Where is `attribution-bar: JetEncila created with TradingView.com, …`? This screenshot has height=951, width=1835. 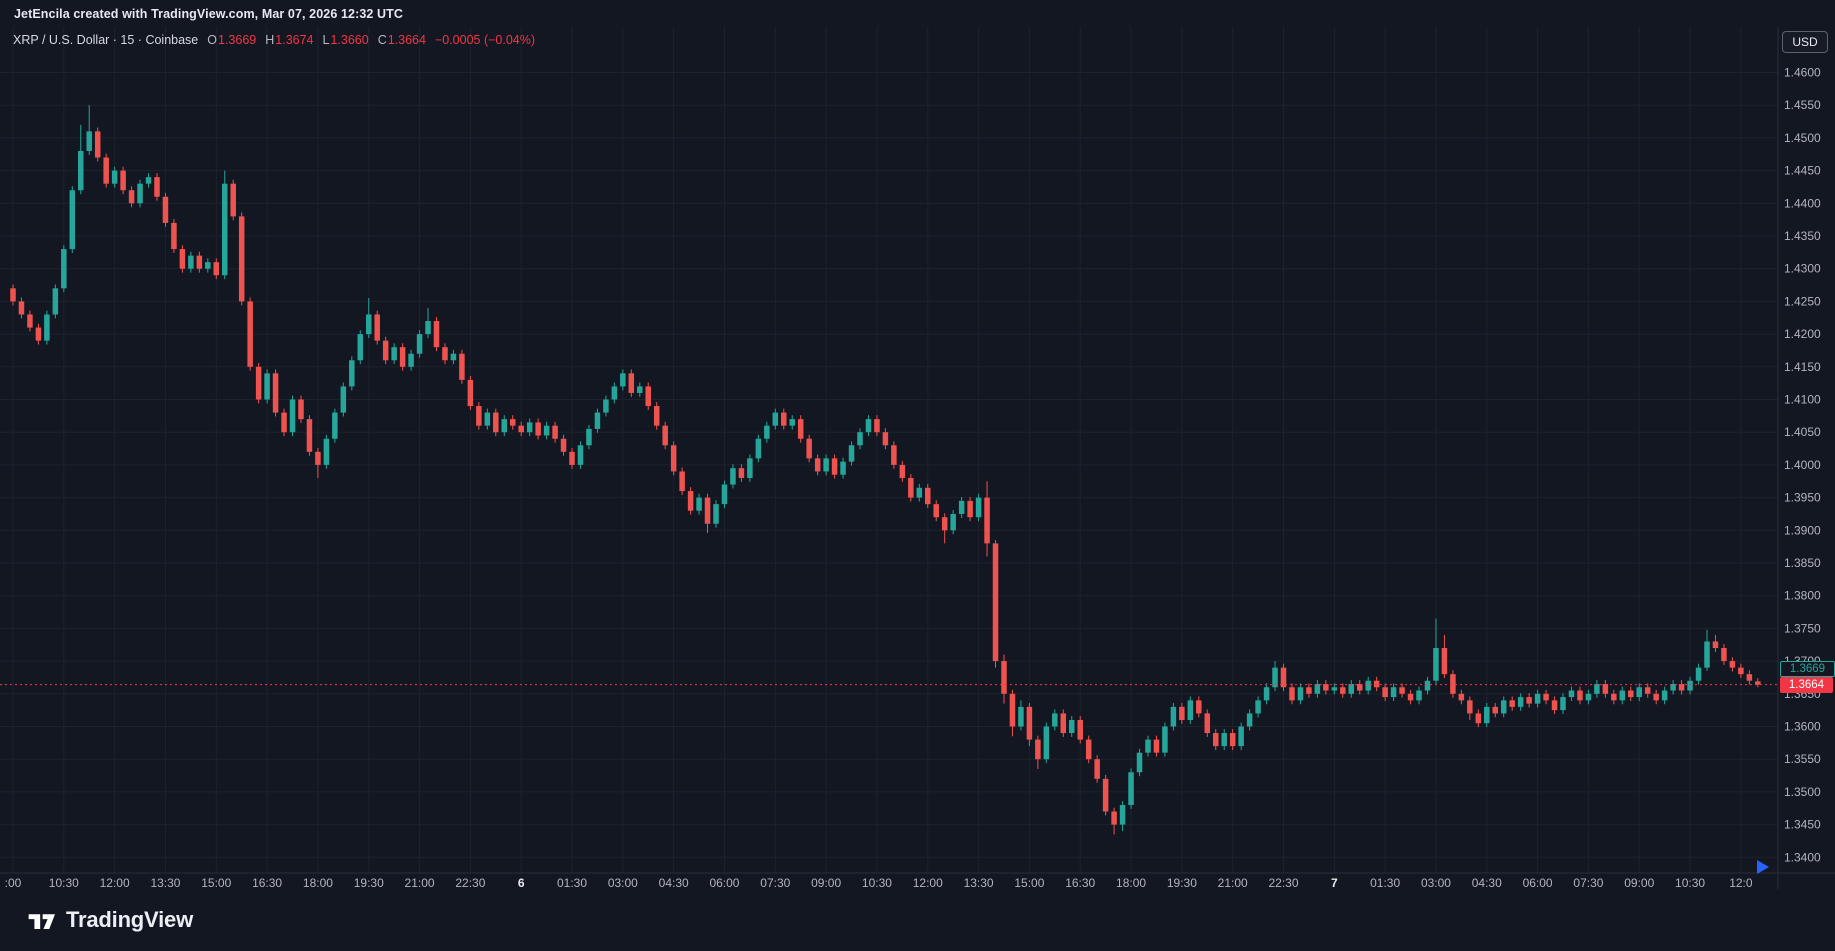 attribution-bar: JetEncila created with TradingView.com, … is located at coordinates (917, 13).